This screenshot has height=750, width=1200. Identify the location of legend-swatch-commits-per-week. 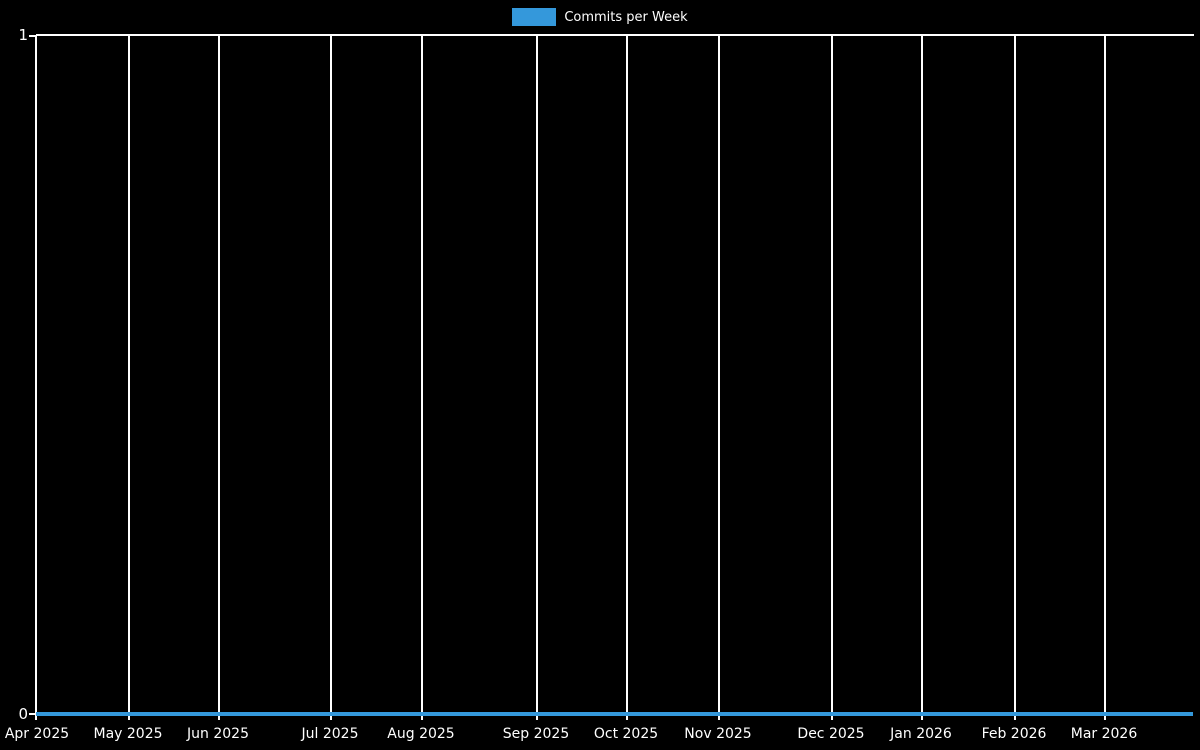
(534, 17).